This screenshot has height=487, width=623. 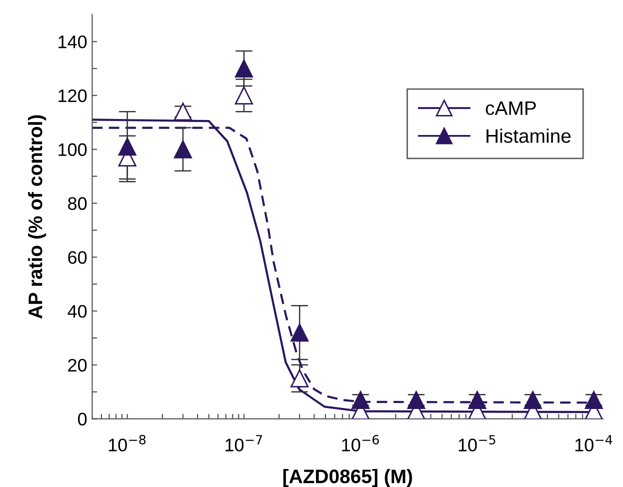 What do you see at coordinates (511, 108) in the screenshot?
I see `legend-label: cAMP` at bounding box center [511, 108].